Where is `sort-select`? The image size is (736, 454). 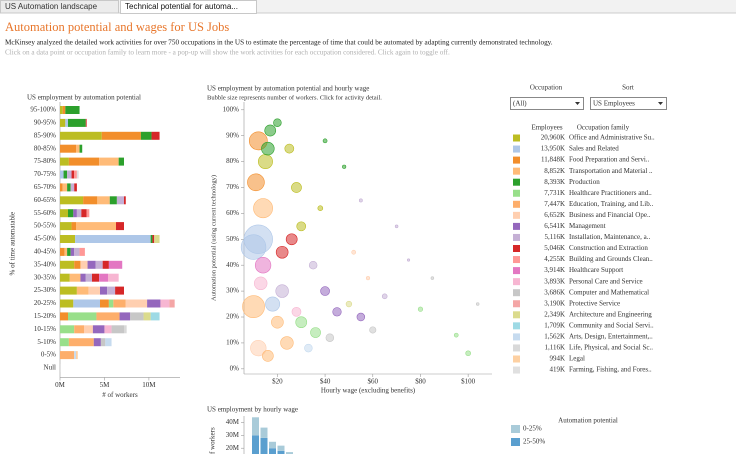
sort-select is located at coordinates (628, 103).